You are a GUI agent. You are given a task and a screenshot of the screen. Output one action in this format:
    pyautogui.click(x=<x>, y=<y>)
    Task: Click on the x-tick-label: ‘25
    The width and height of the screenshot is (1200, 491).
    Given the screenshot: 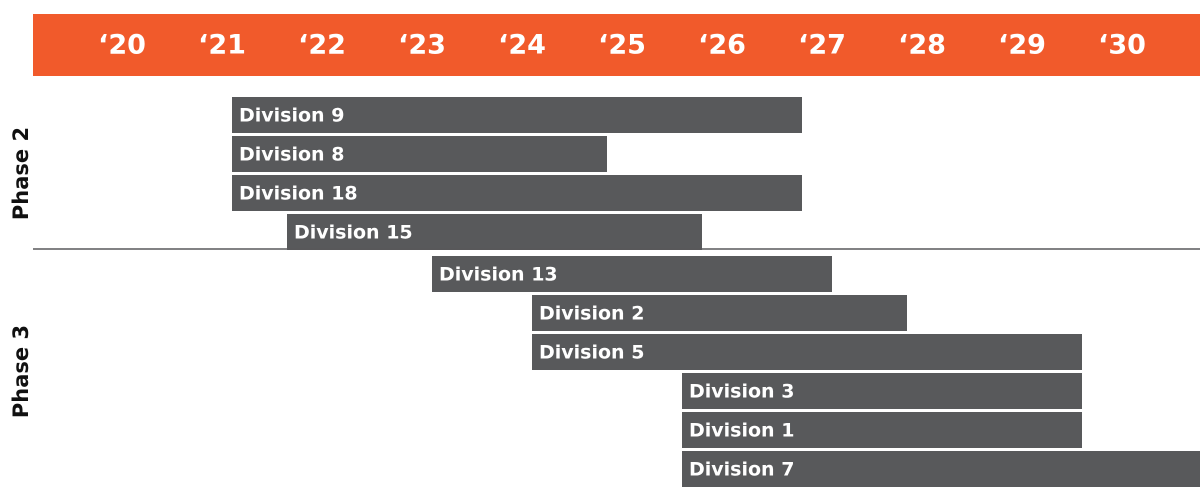 What is the action you would take?
    pyautogui.click(x=622, y=45)
    